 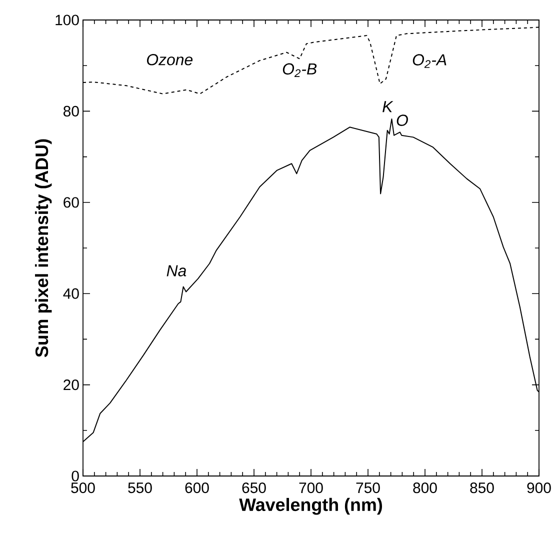 I want to click on annotation: O, so click(x=402, y=120).